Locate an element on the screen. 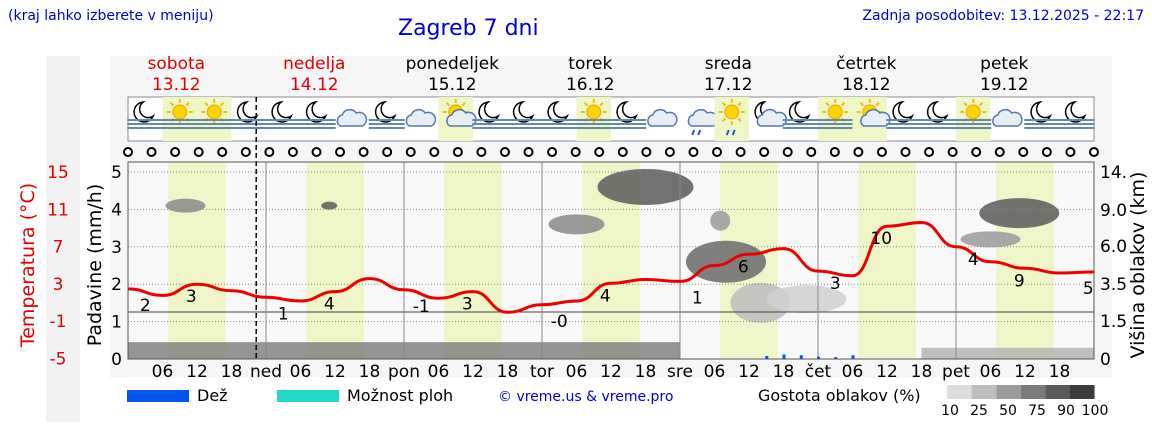 This screenshot has width=1152, height=443. precip-tick-label: 3 is located at coordinates (116, 248).